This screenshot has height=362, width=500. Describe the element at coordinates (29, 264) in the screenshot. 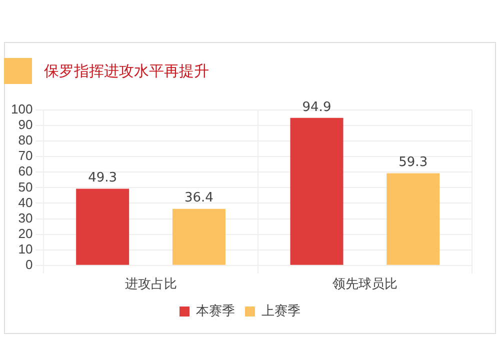

I see `y-tick-label: 0` at that location.